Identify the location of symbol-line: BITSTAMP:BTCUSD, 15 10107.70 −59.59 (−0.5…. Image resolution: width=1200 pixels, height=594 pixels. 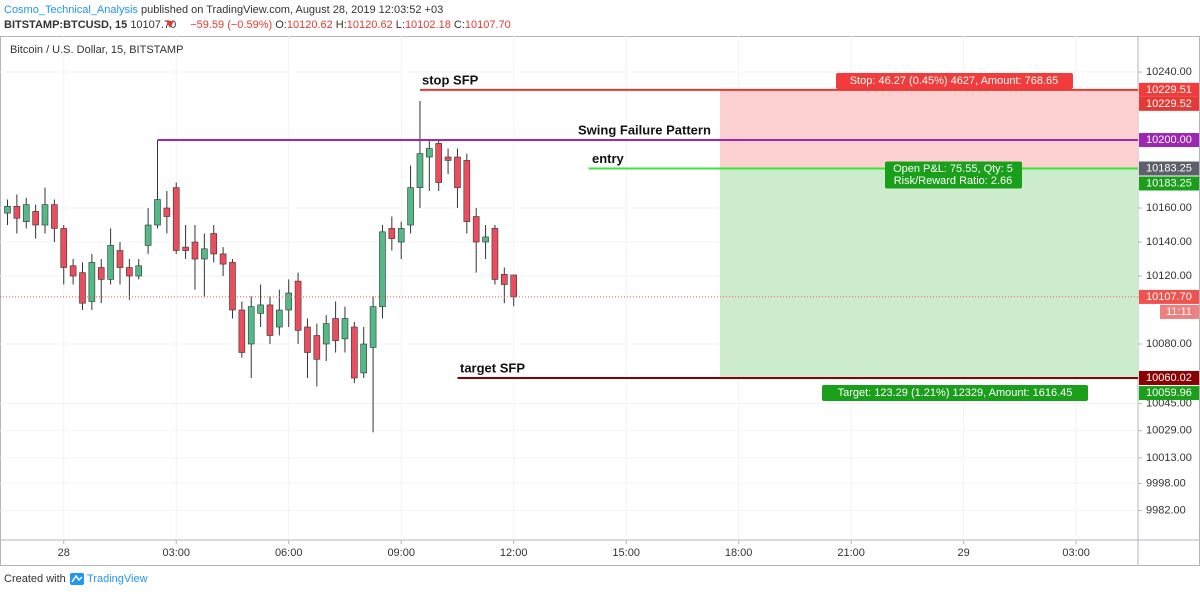
(257, 25).